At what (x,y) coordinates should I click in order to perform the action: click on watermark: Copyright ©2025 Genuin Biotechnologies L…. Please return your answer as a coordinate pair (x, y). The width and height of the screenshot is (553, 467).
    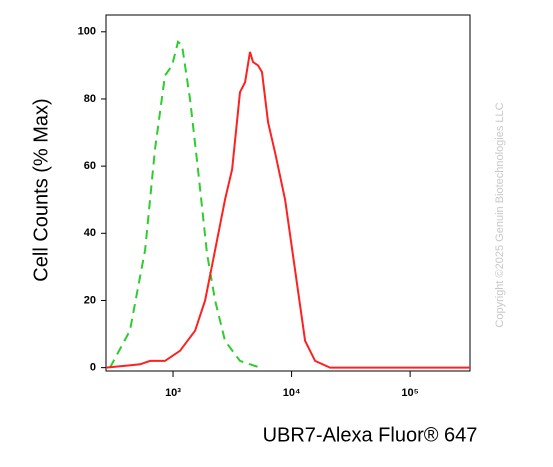
    Looking at the image, I should click on (500, 214).